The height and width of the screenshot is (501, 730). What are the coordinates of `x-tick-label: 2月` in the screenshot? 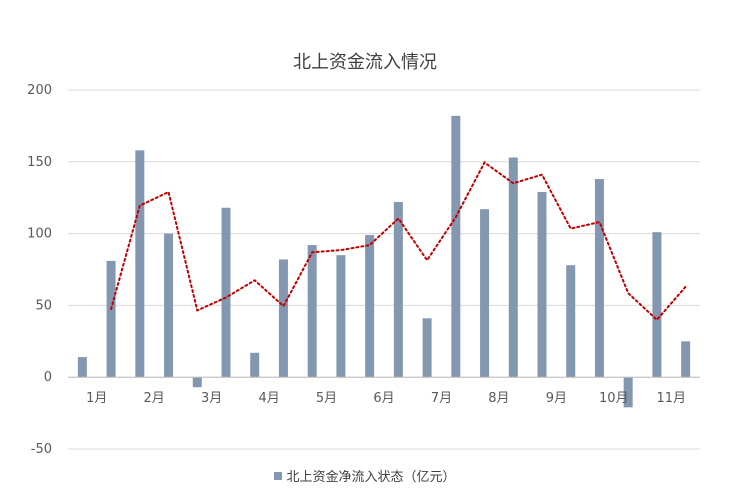 It's located at (154, 398).